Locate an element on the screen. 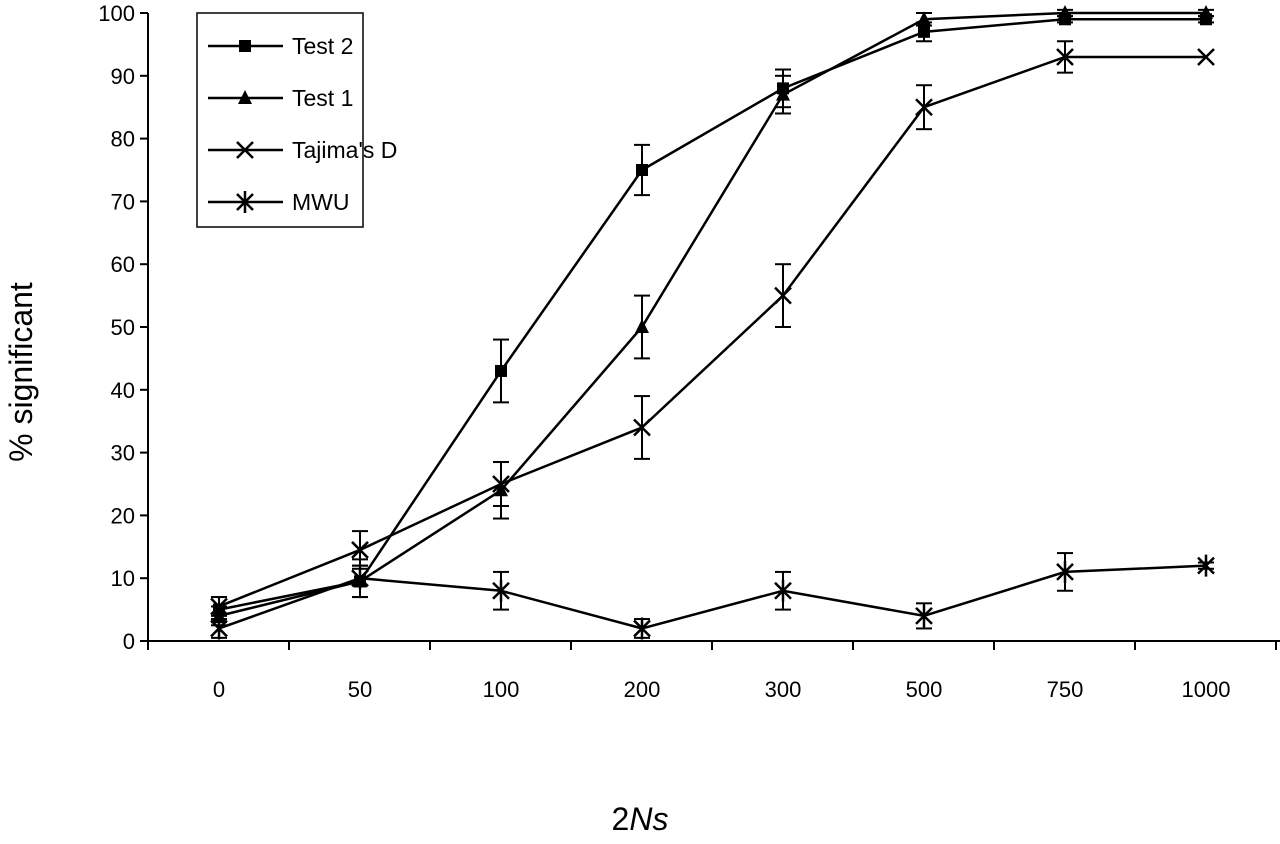 This screenshot has width=1280, height=844. y-tick-label: 10 is located at coordinates (123, 578).